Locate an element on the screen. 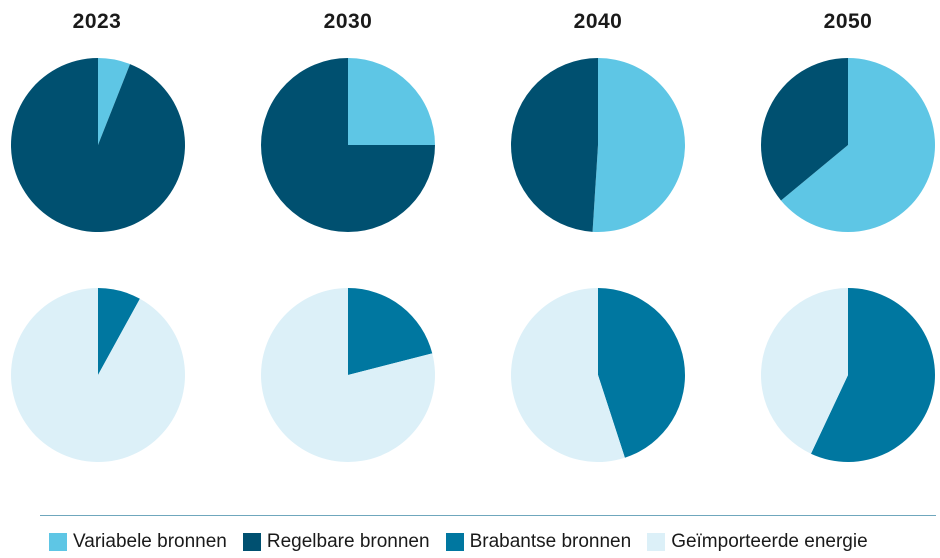 The image size is (940, 558). legend-item-variabele-bronnen: Variabele bronnen is located at coordinates (138, 542).